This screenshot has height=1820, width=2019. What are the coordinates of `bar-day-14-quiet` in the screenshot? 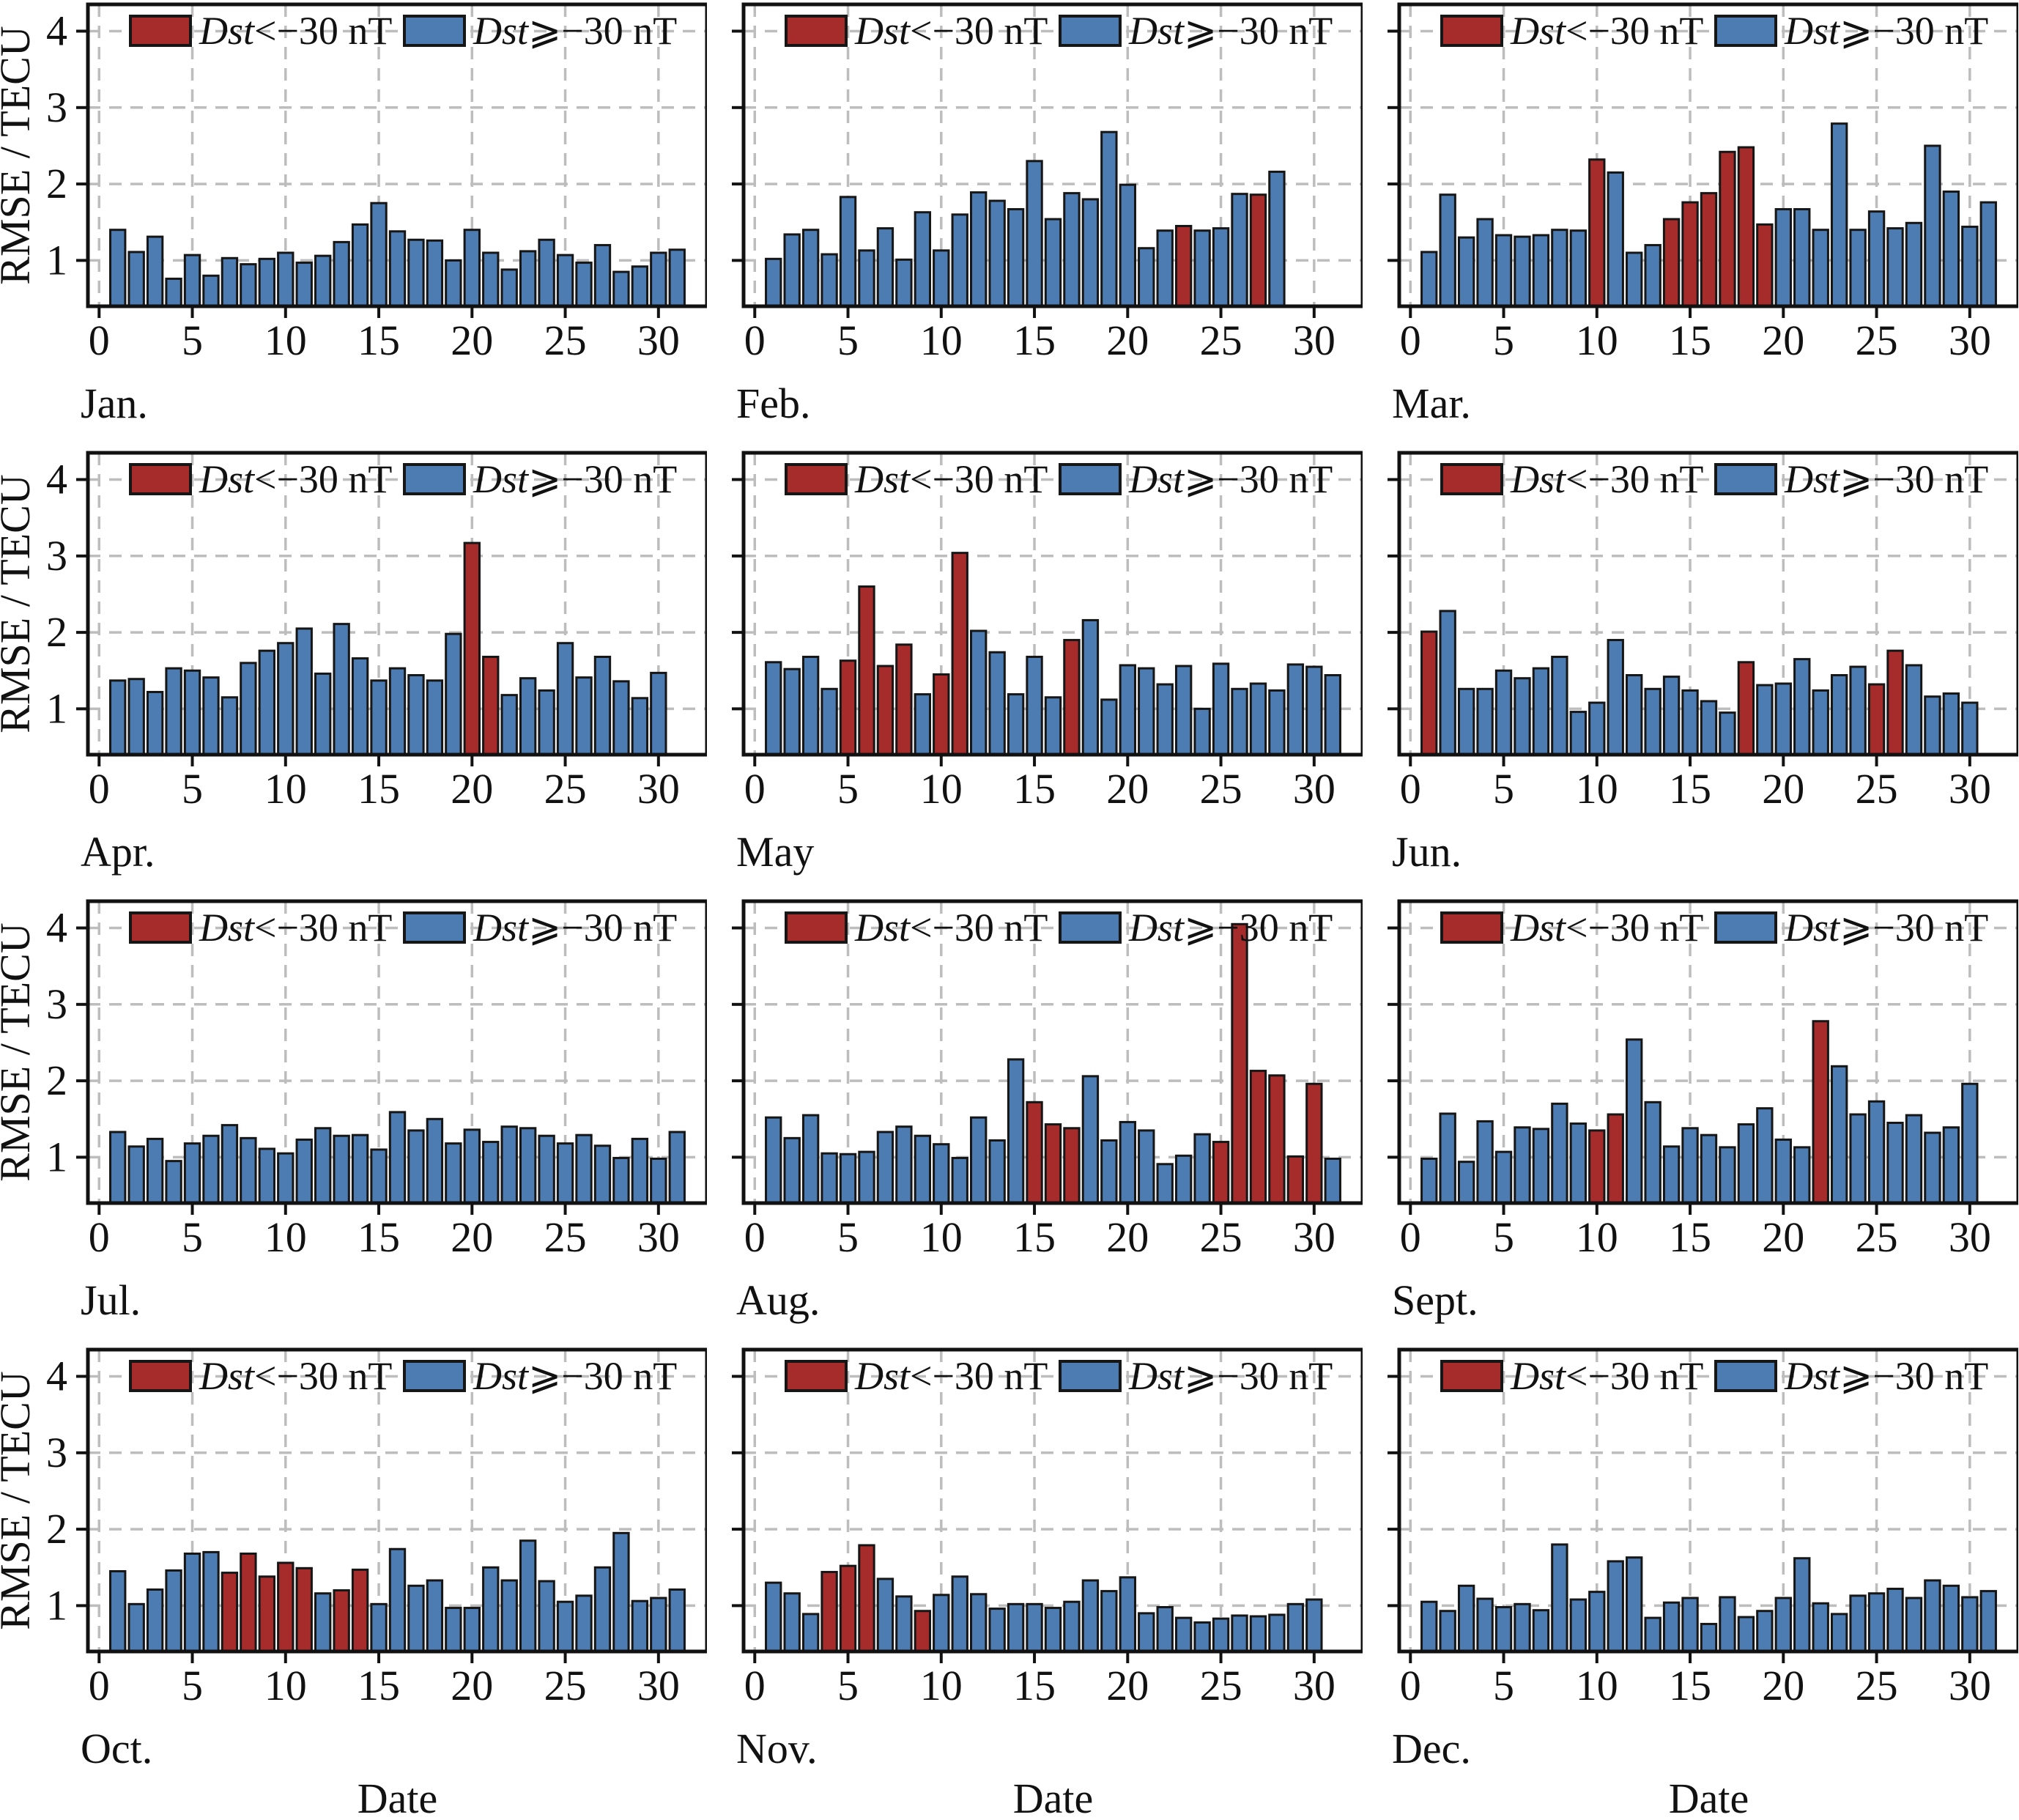 It's located at (360, 706).